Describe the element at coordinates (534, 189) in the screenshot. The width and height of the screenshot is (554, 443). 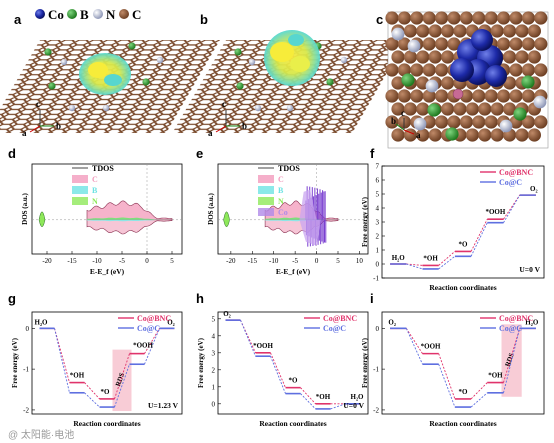
I see `step-label: O₂` at that location.